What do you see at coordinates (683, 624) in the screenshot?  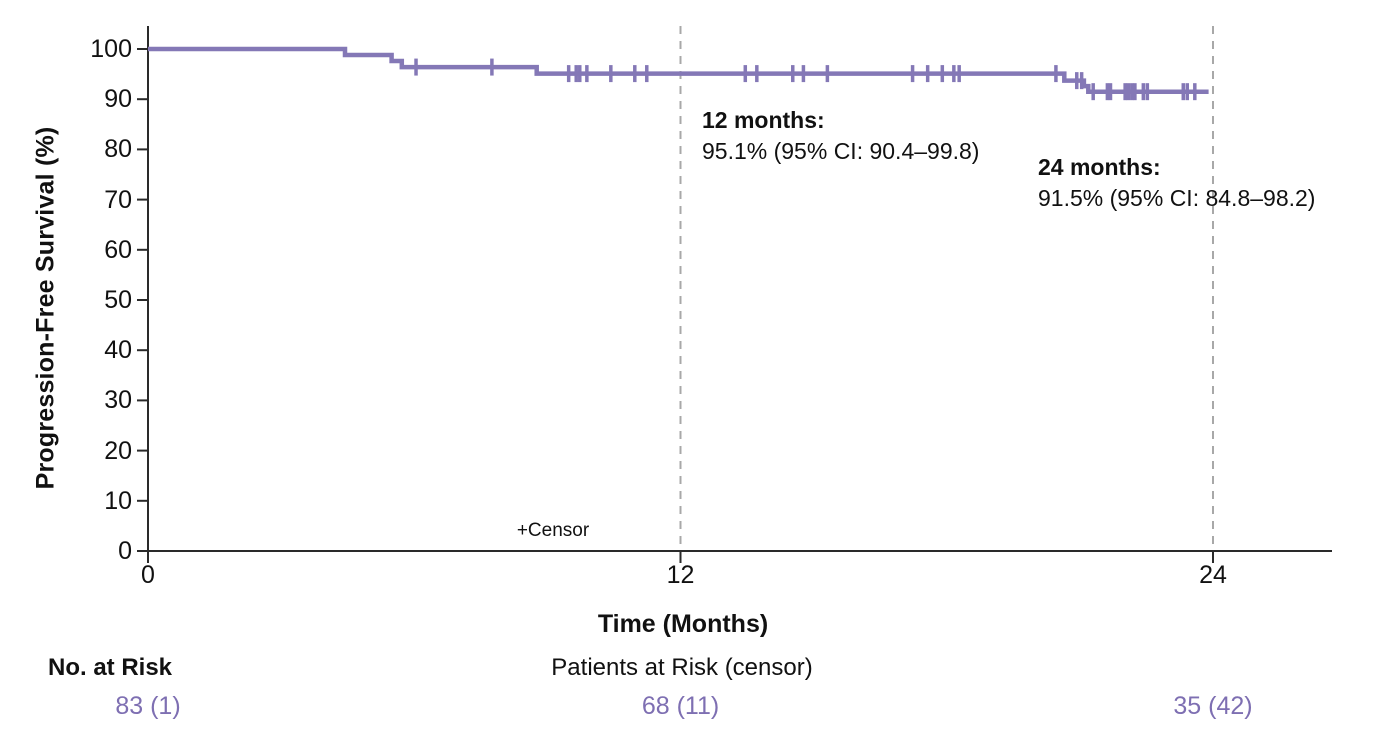 I see `x-axis-title: Time (Months)` at bounding box center [683, 624].